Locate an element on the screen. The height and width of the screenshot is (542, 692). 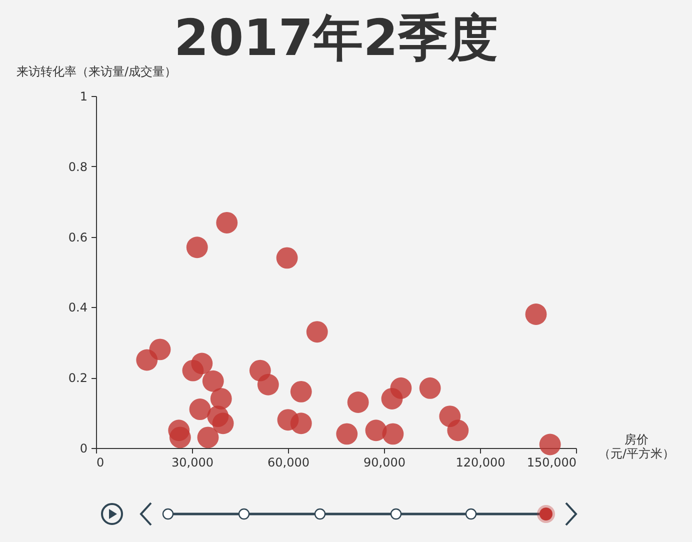
x-tick-label: 150,000 is located at coordinates (551, 463).